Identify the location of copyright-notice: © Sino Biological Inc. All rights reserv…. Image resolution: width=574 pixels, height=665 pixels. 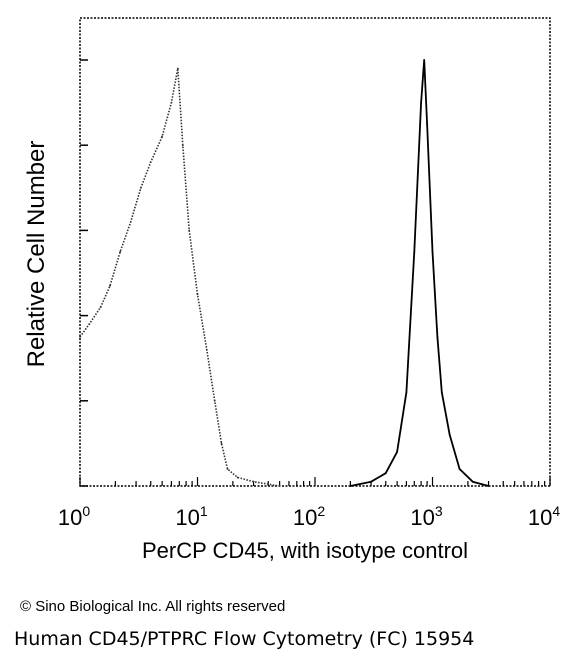
(153, 606).